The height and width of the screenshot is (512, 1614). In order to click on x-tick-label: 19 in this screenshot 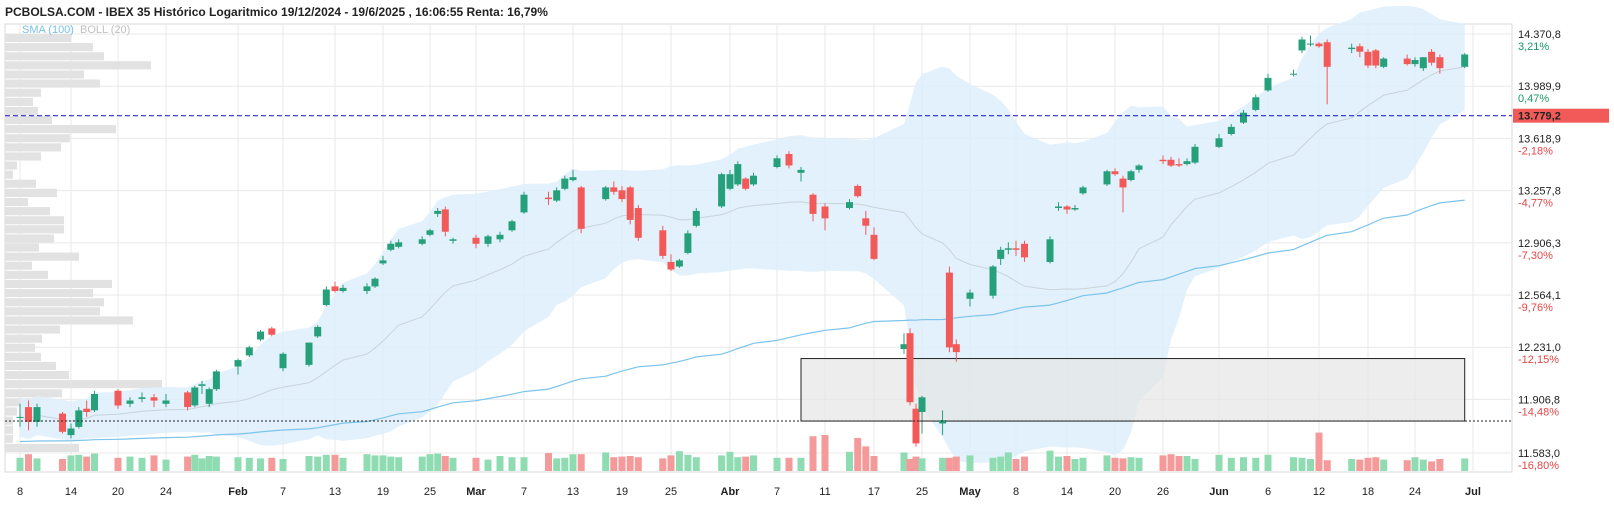, I will do `click(622, 492)`.